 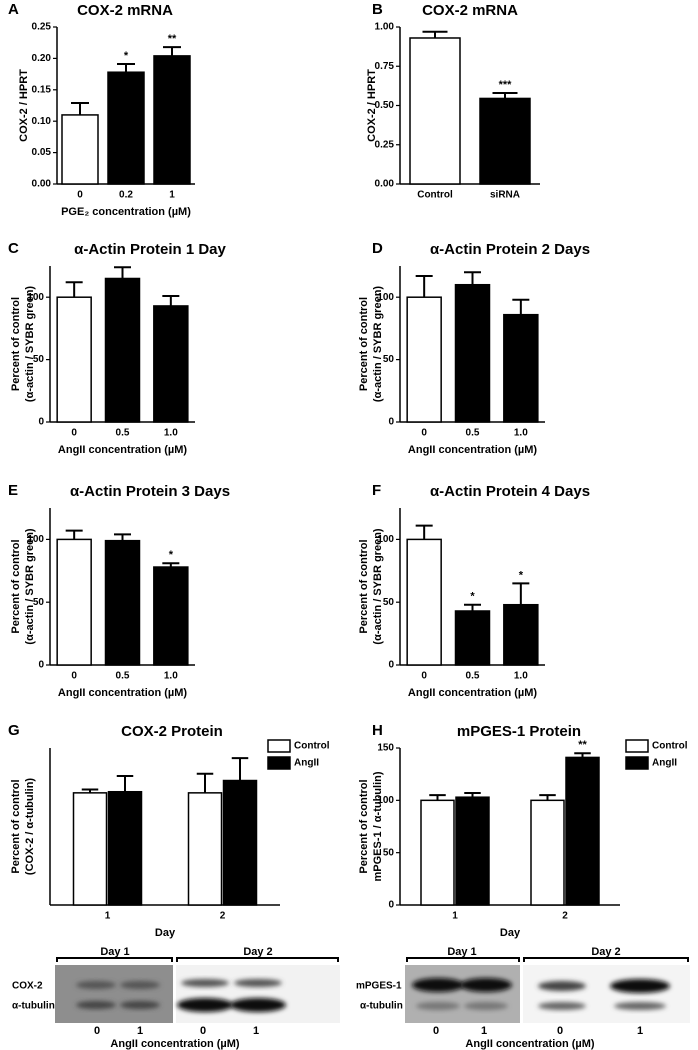 I want to click on panel-letter: H, so click(x=377, y=730).